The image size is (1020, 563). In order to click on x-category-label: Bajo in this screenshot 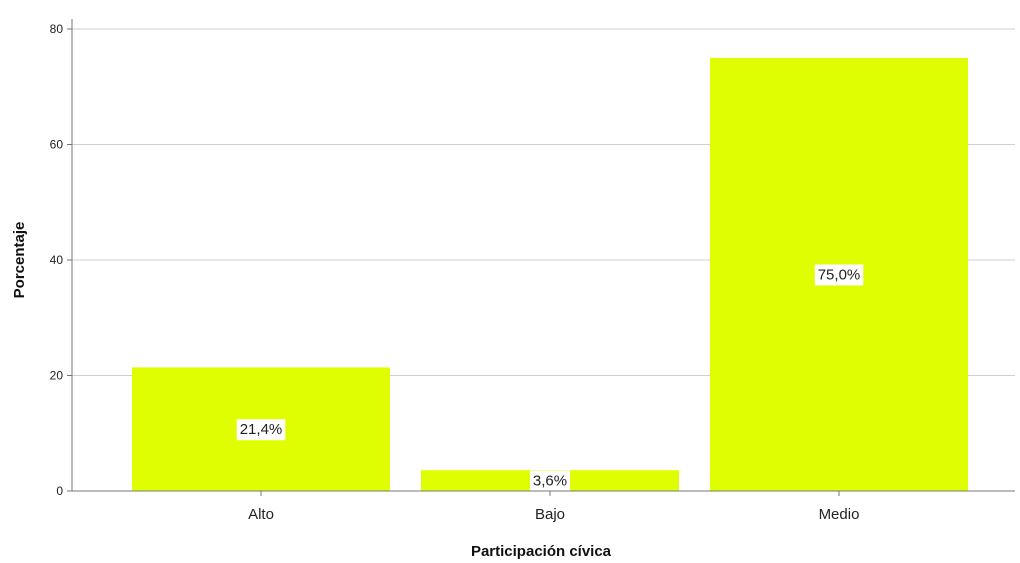, I will do `click(550, 514)`.